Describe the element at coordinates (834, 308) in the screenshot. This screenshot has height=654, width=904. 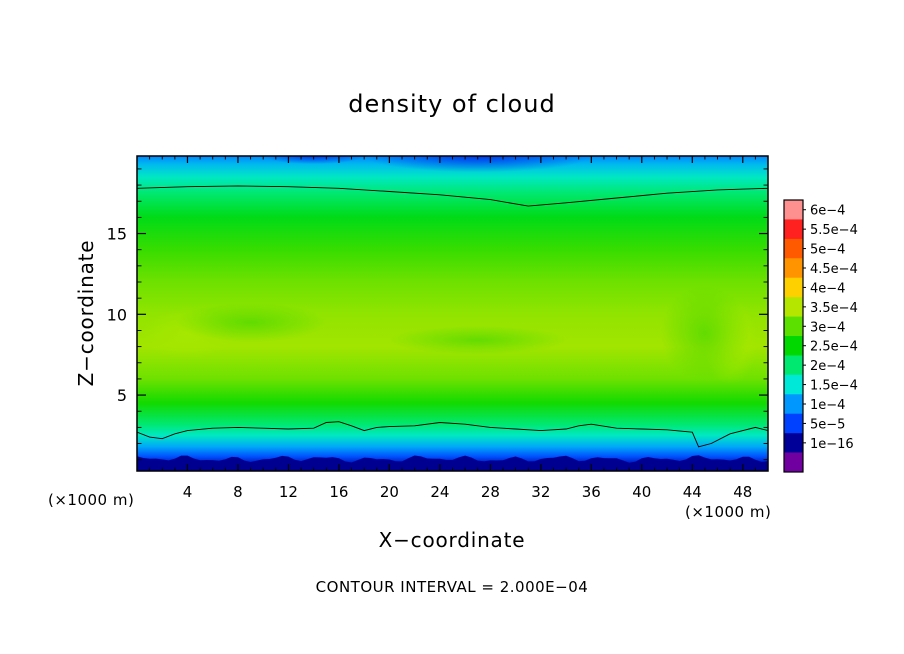
I see `colorbar-label: 3.5e−4` at that location.